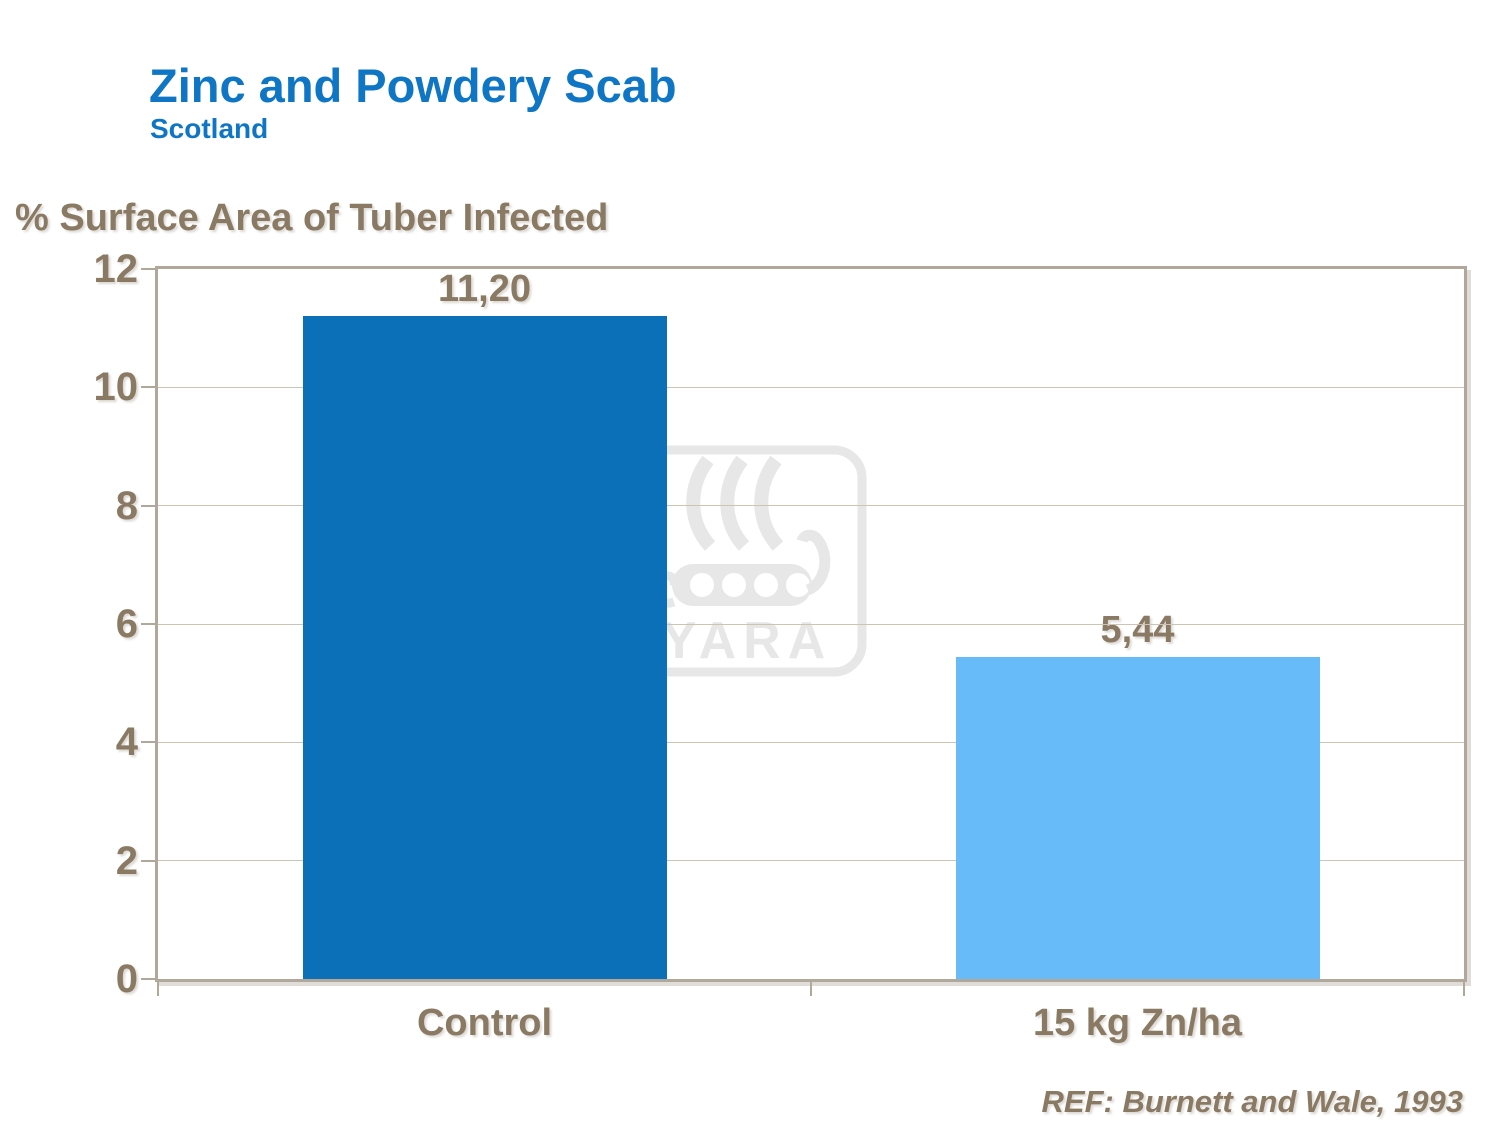 Image resolution: width=1500 pixels, height=1129 pixels. Describe the element at coordinates (126, 624) in the screenshot. I see `y-tick-label: 6` at that location.